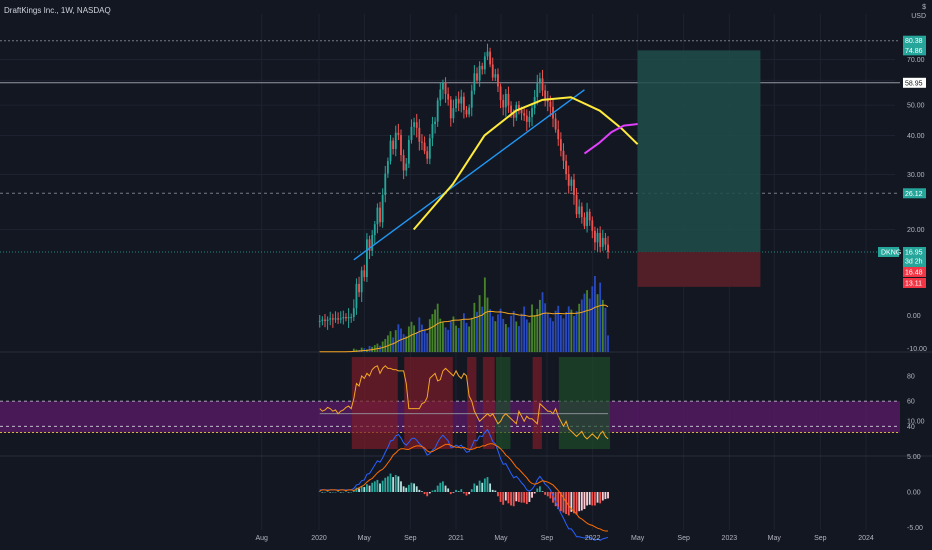 This screenshot has height=550, width=932. Describe the element at coordinates (918, 12) in the screenshot. I see `currency-selector: $ USD` at that location.